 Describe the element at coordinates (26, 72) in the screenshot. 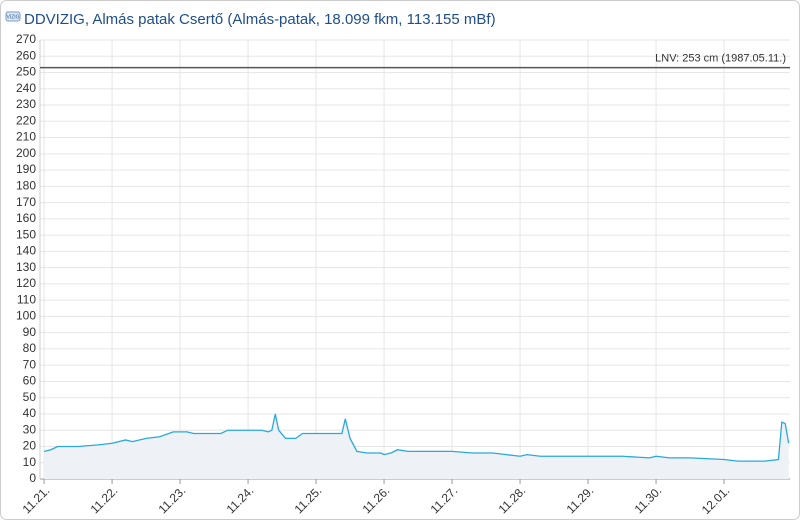

I see `y-tick-label: 250` at that location.